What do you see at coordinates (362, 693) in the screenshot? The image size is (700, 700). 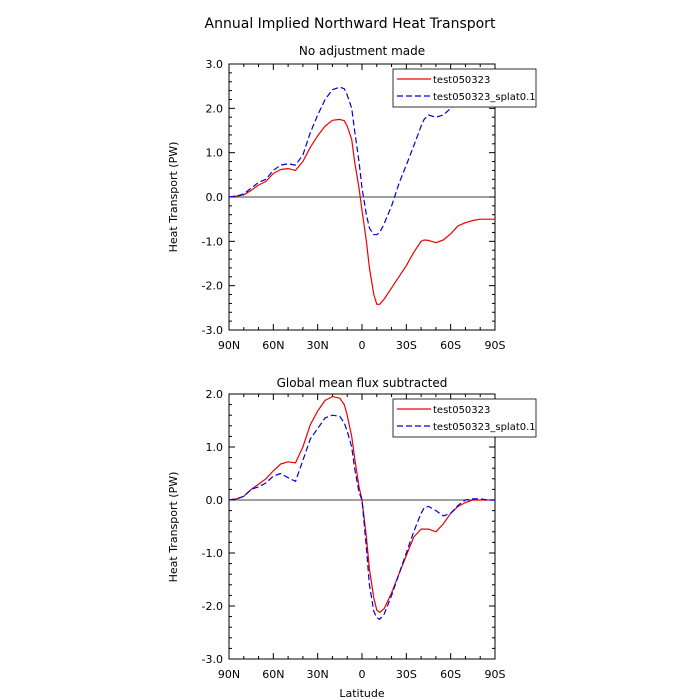 I see `x-axis-label: Latitude` at bounding box center [362, 693].